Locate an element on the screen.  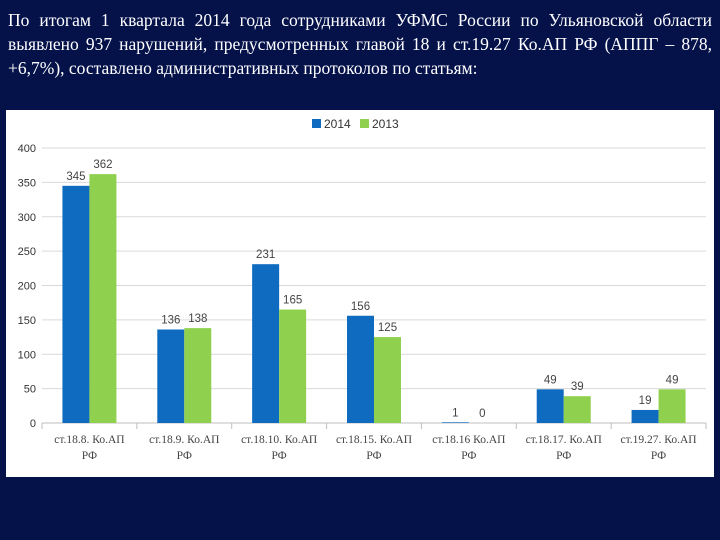
data-label: 156 is located at coordinates (360, 307).